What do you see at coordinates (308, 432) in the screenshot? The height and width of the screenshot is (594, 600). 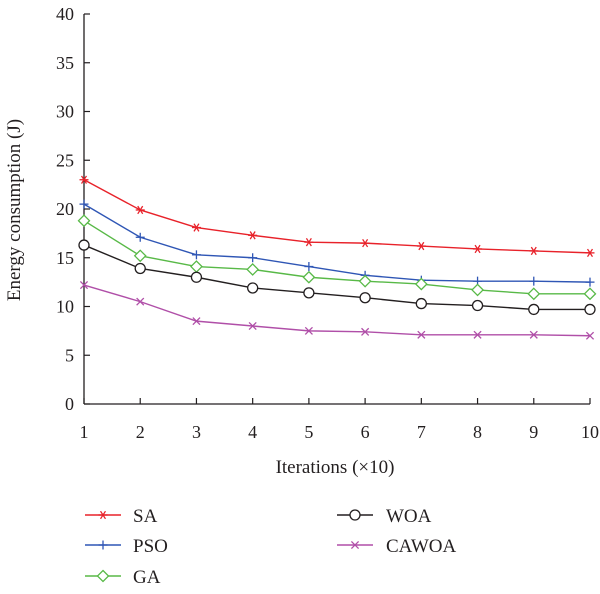 I see `x-tick-label: 5` at bounding box center [308, 432].